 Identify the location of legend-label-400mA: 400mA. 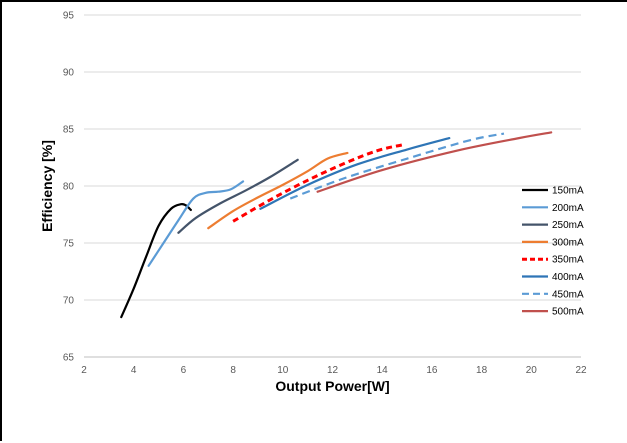
(568, 277).